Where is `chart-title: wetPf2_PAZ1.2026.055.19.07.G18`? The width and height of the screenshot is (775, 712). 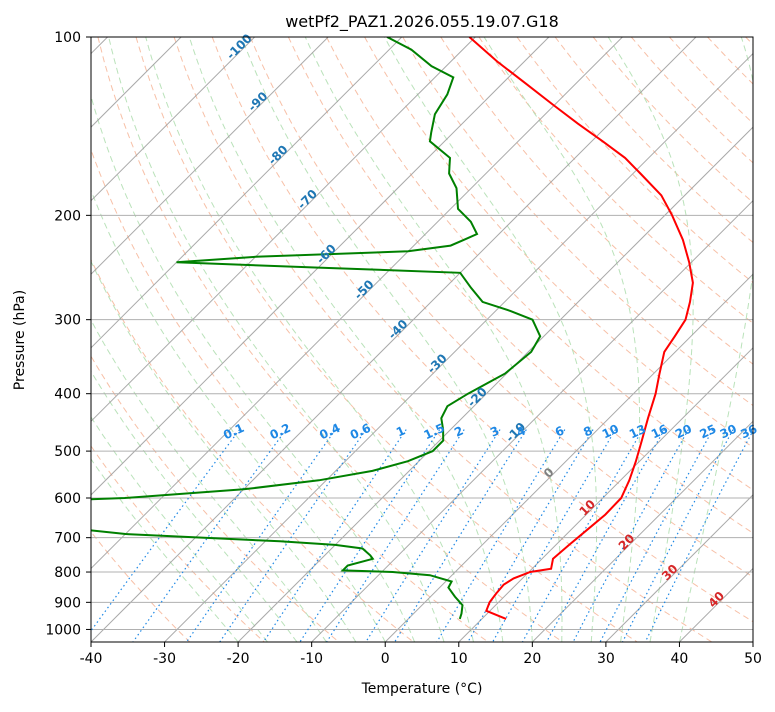 chart-title: wetPf2_PAZ1.2026.055.19.07.G18 is located at coordinates (422, 22).